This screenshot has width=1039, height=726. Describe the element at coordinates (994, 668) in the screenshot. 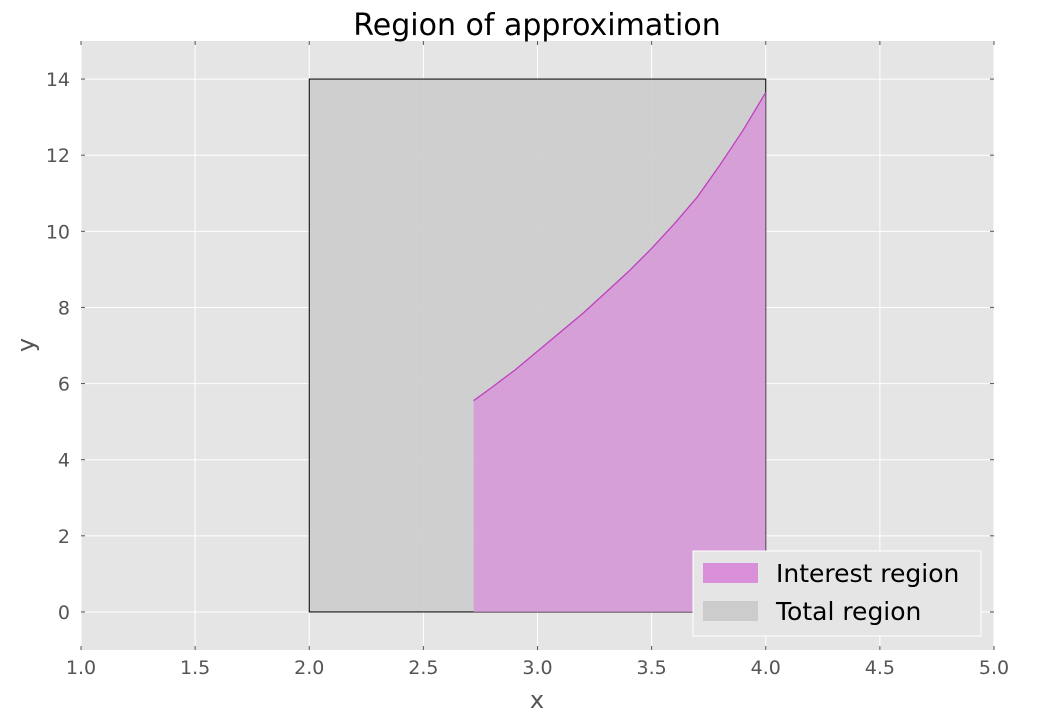

I see `x-tick-label: 5.0` at that location.